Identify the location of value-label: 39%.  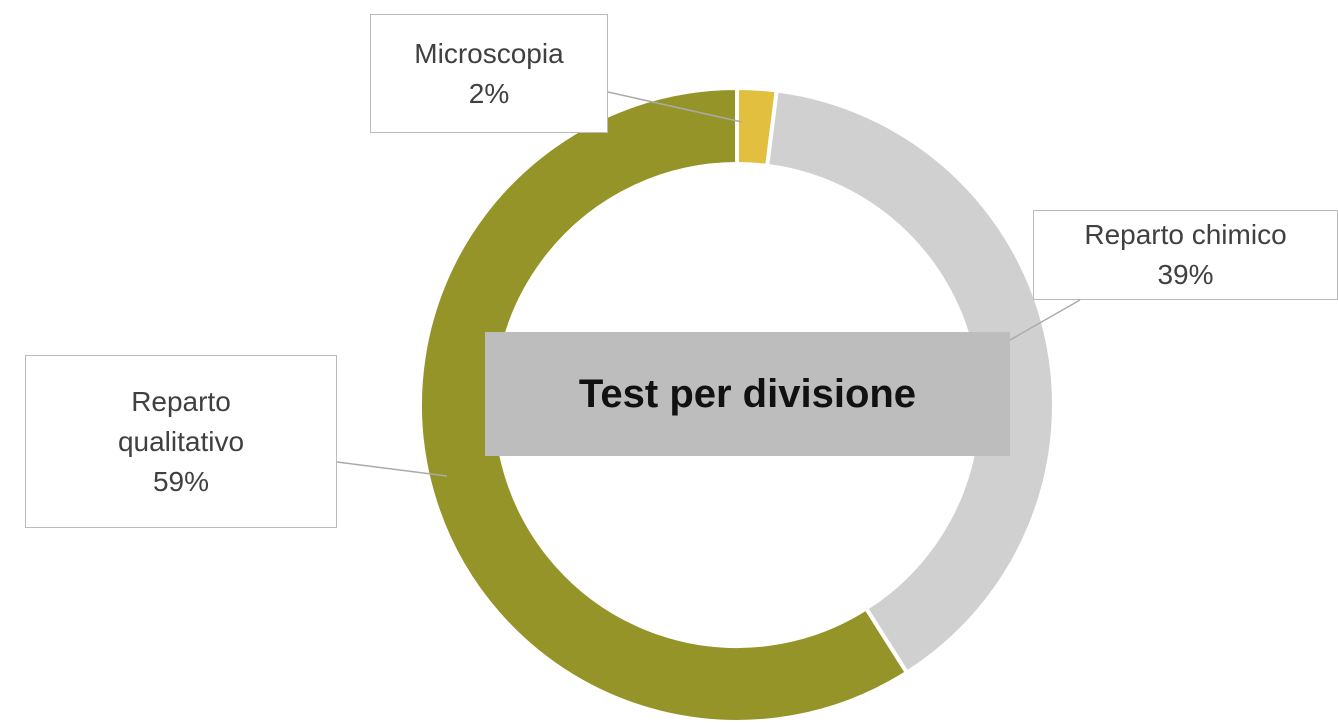
(1185, 274).